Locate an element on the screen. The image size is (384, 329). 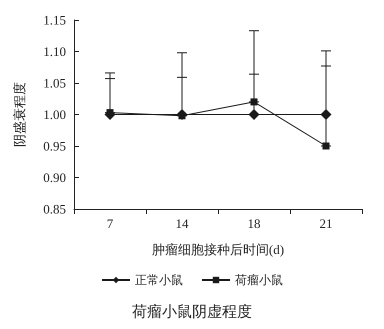
y-tick-label: 1.15 is located at coordinates (54, 20).